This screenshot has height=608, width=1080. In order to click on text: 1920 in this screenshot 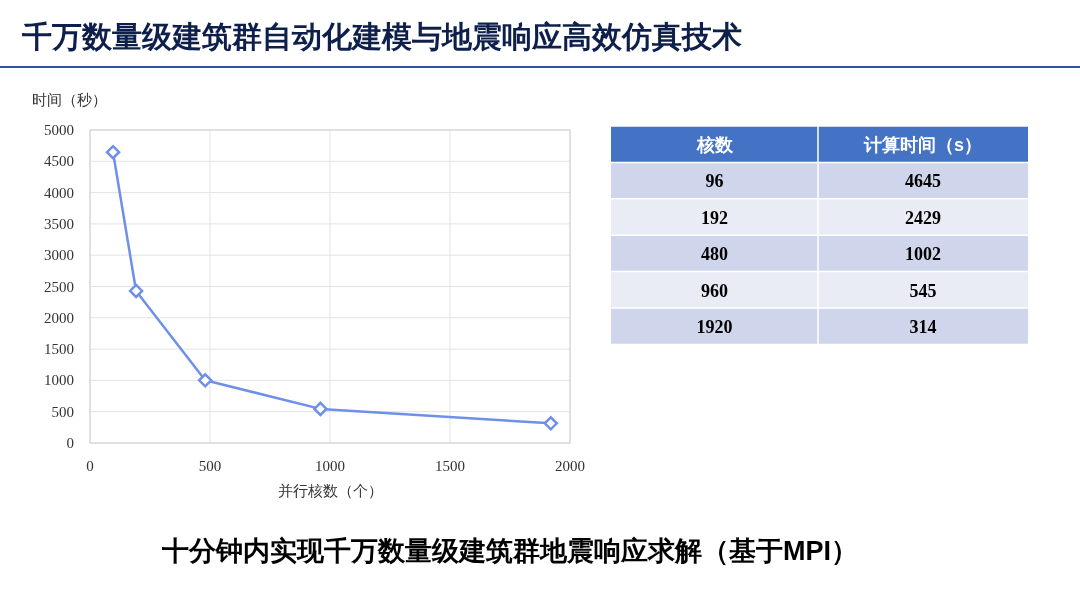, I will do `click(714, 327)`.